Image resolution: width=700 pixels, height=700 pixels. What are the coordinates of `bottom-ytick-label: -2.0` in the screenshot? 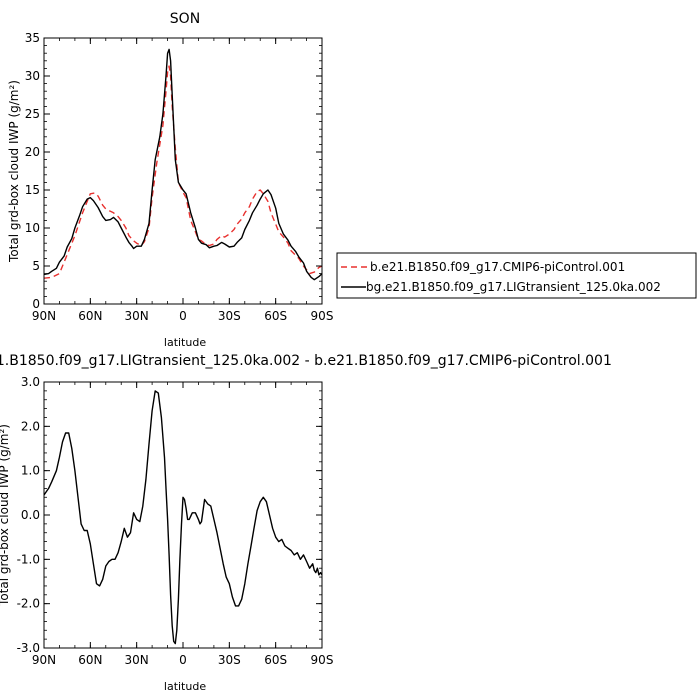 It's located at (28, 604).